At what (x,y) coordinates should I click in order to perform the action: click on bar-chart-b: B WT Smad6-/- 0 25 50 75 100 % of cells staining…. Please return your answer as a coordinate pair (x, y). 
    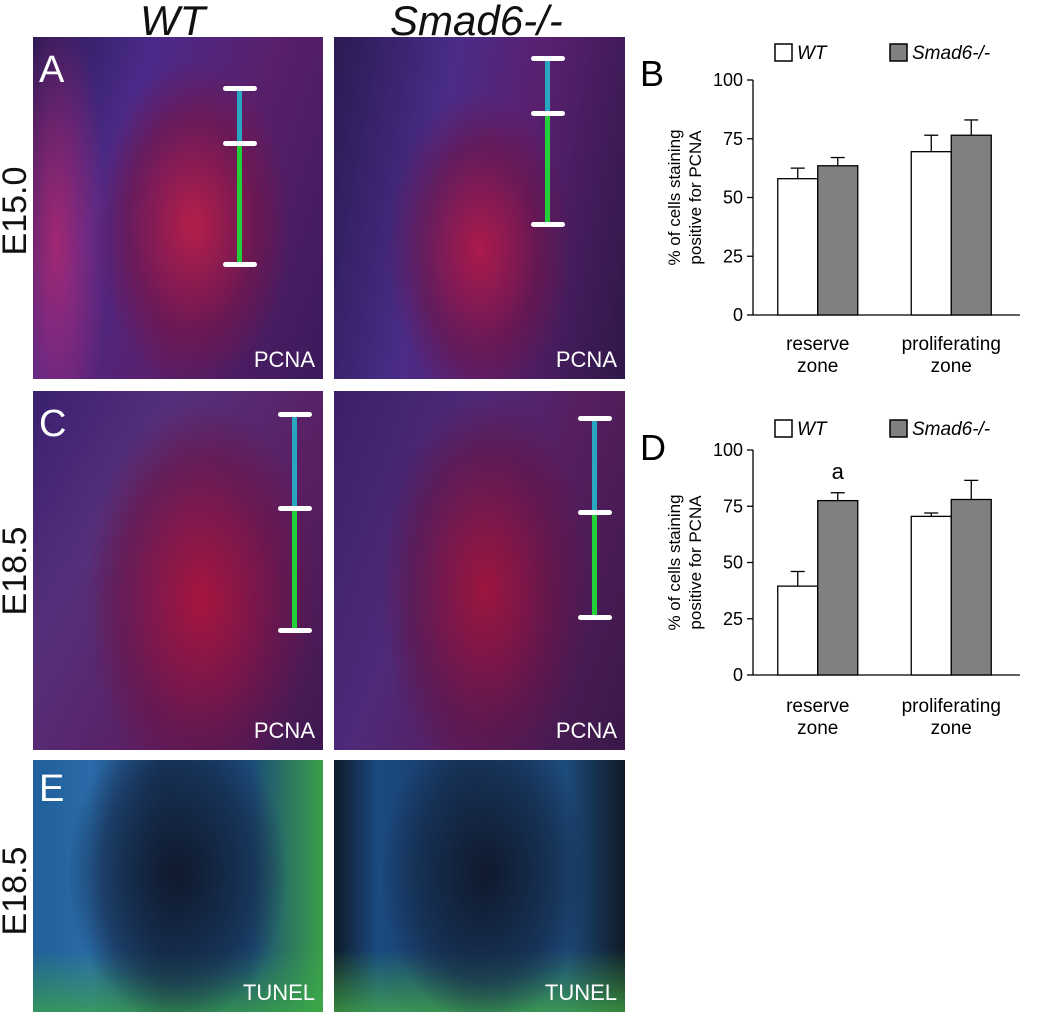
    Looking at the image, I should click on (830, 210).